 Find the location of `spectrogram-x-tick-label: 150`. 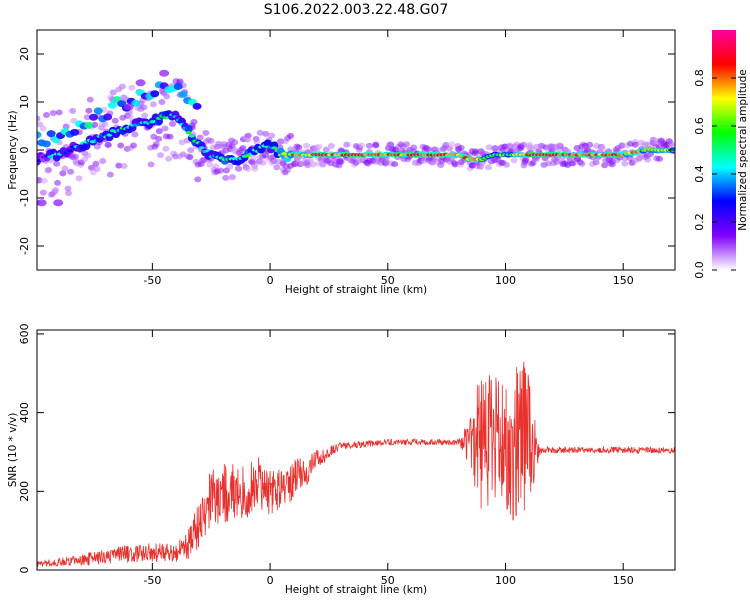

spectrogram-x-tick-label: 150 is located at coordinates (623, 280).